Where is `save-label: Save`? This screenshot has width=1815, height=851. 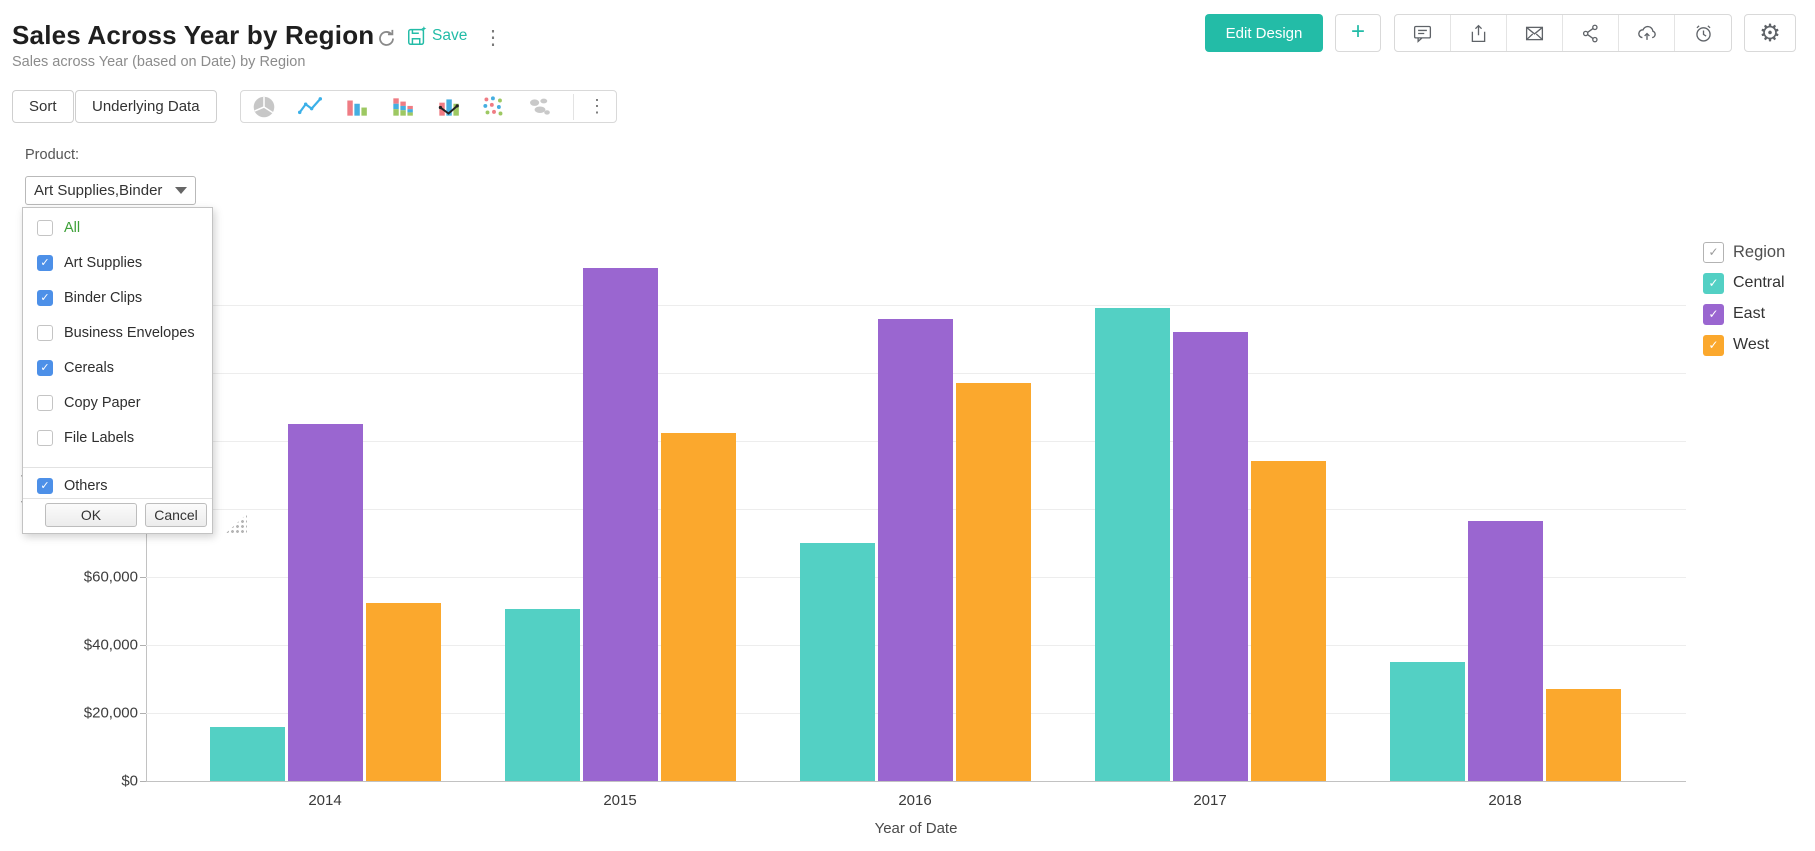
save-label: Save is located at coordinates (450, 35).